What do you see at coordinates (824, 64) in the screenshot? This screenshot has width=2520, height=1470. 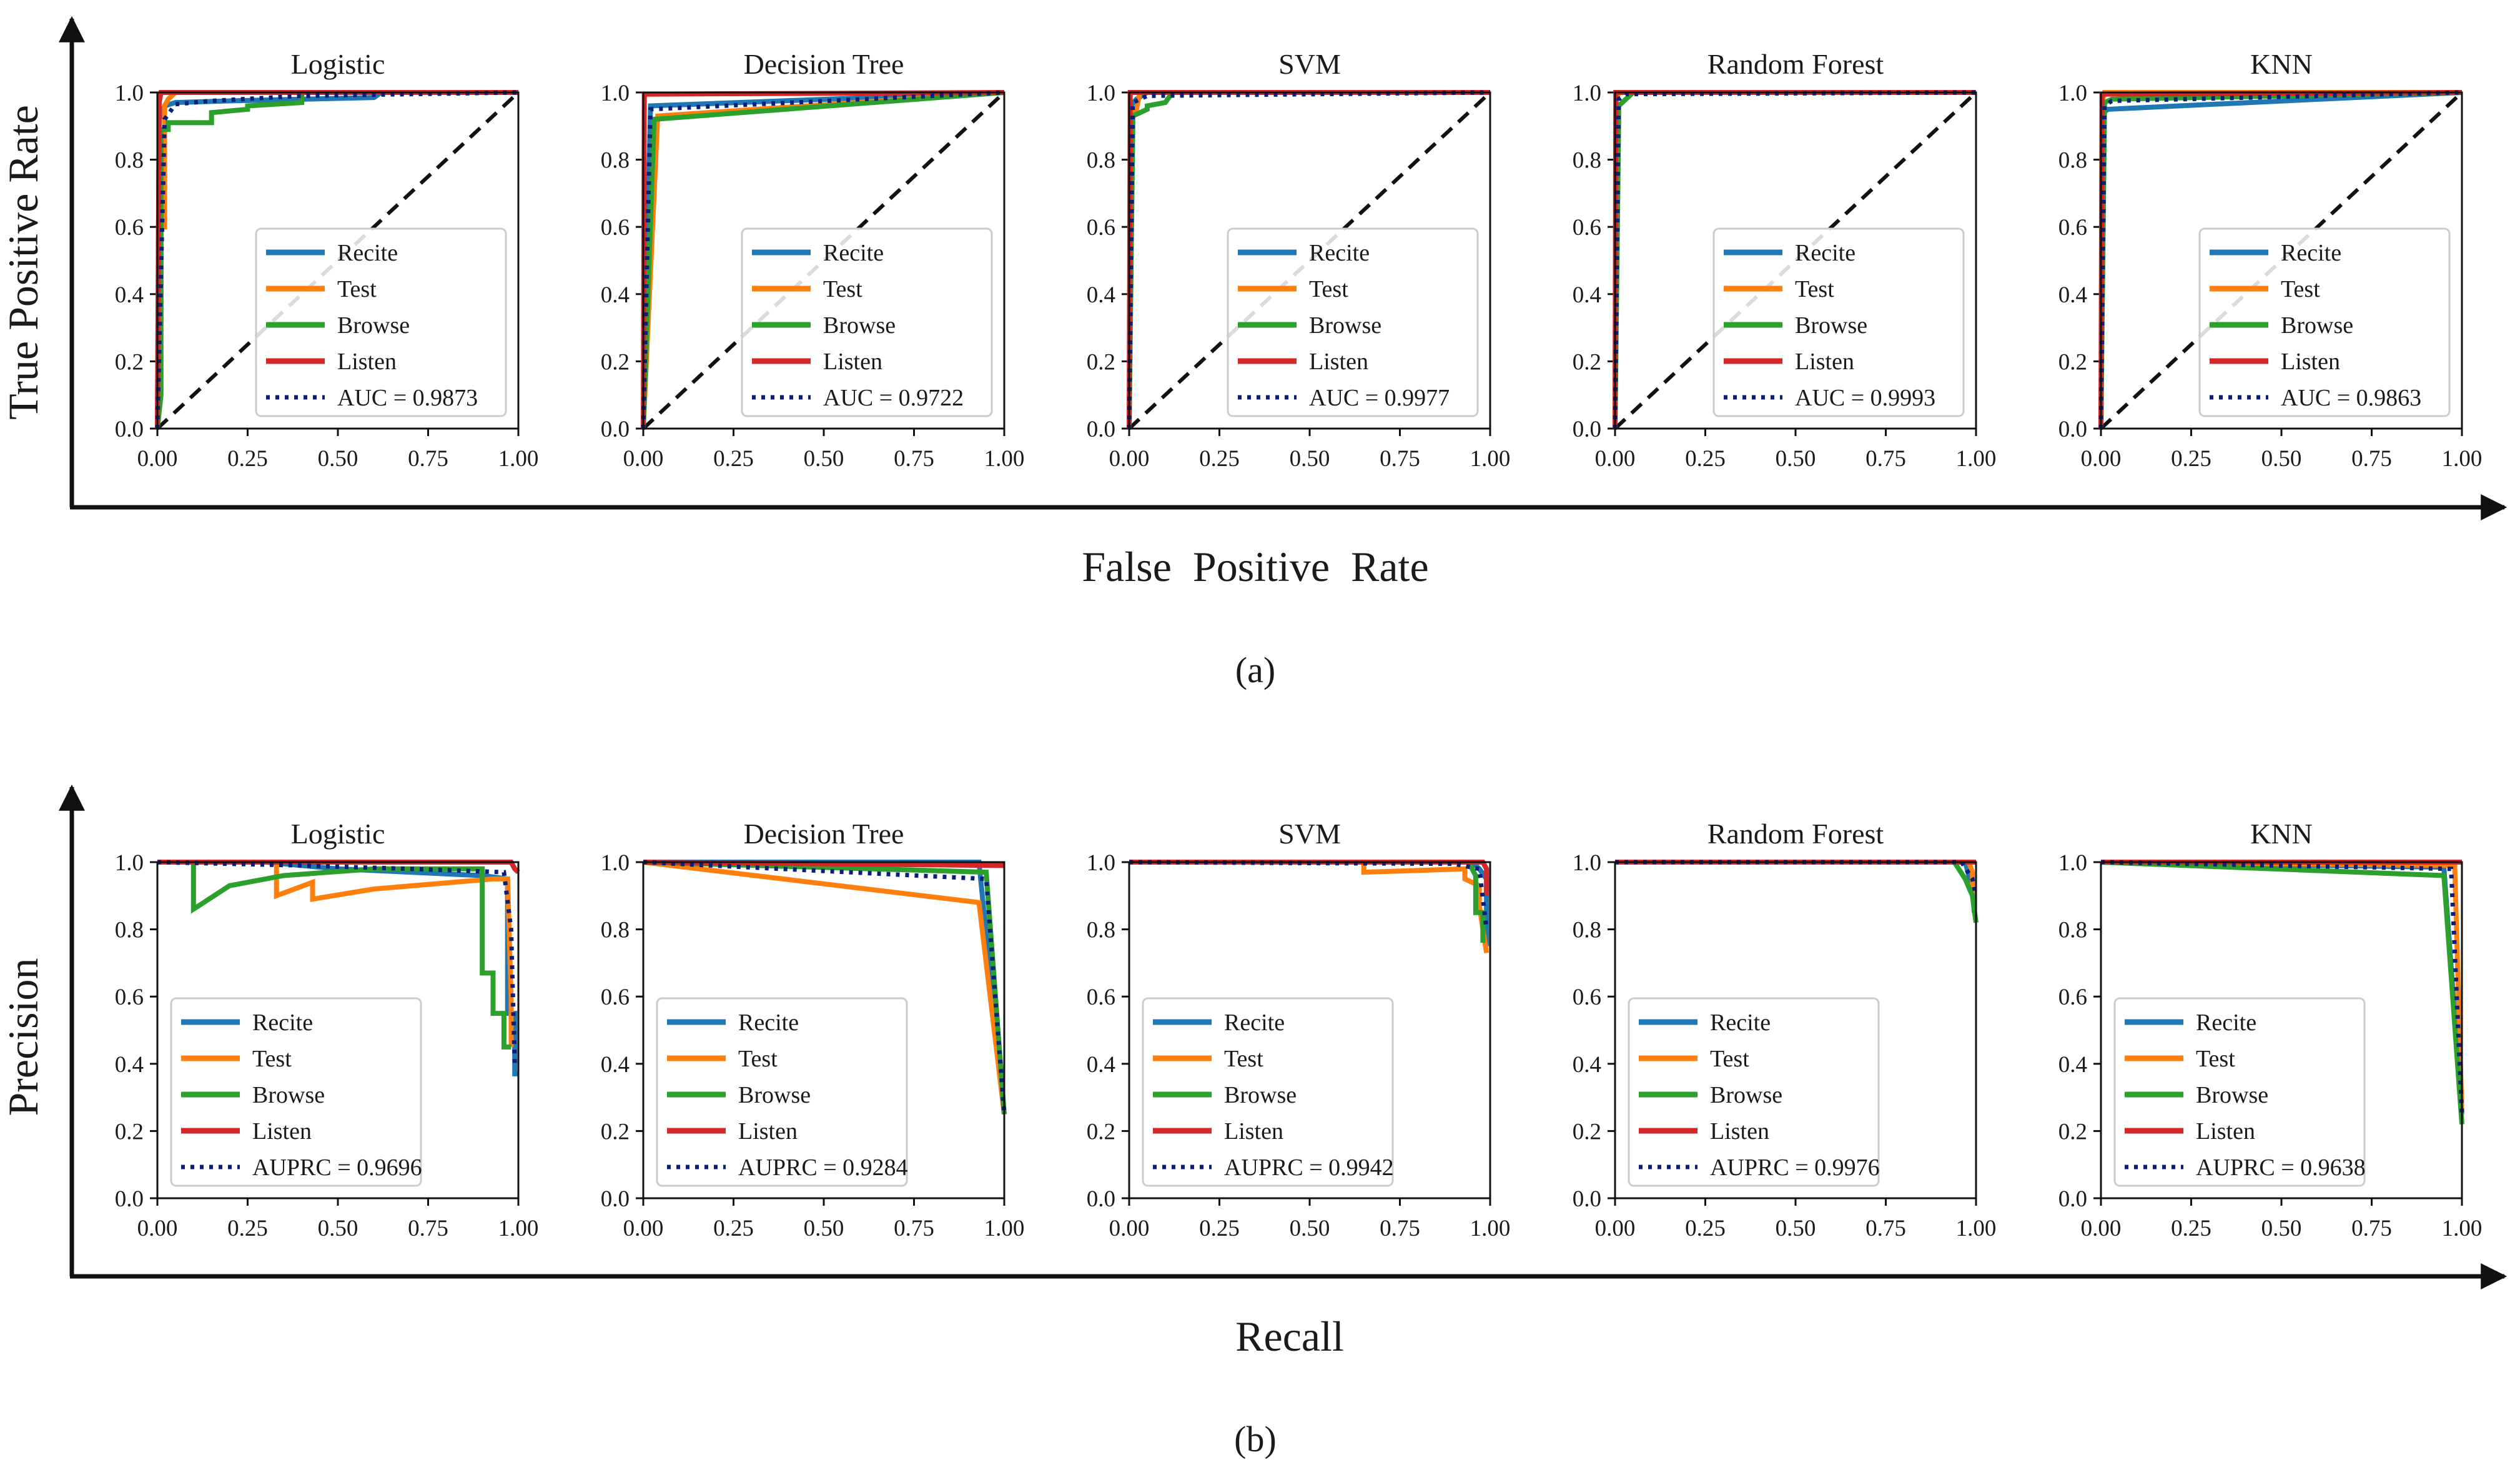 I see `subplot-title: Decision Tree` at bounding box center [824, 64].